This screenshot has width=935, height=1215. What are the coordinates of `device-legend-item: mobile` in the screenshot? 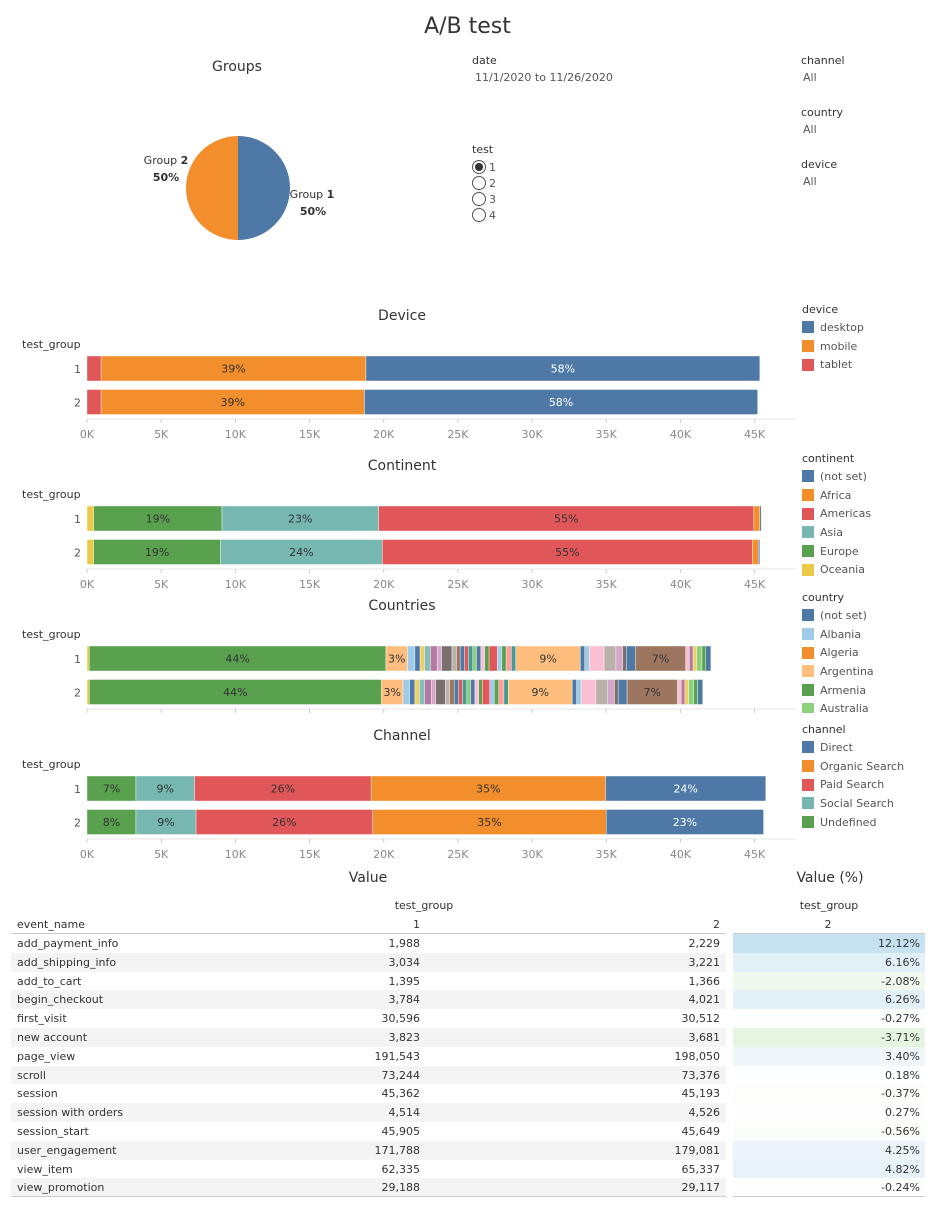 It's located at (867, 346).